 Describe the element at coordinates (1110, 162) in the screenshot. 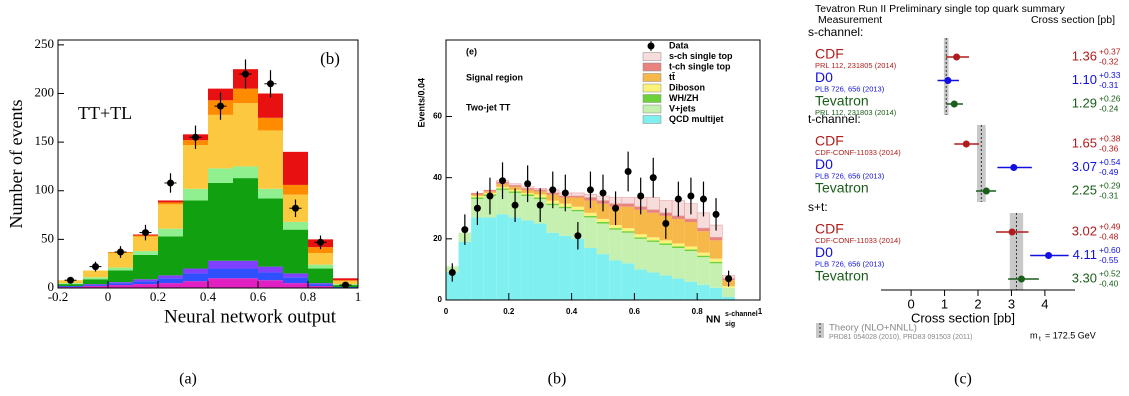

I see `error-plus-label: +0.54` at that location.